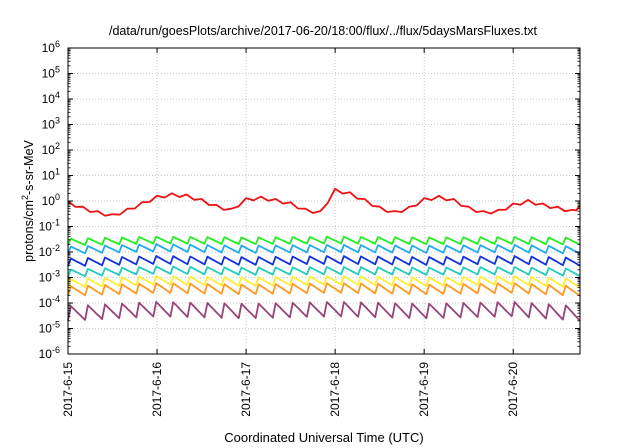 The height and width of the screenshot is (448, 640). What do you see at coordinates (56, 223) in the screenshot?
I see `y-tick-exp: -1` at bounding box center [56, 223].